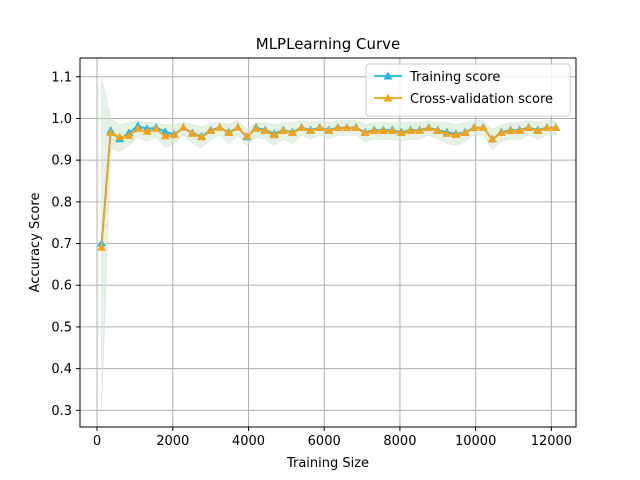  What do you see at coordinates (454, 77) in the screenshot?
I see `legend-label-training: Training score` at bounding box center [454, 77].